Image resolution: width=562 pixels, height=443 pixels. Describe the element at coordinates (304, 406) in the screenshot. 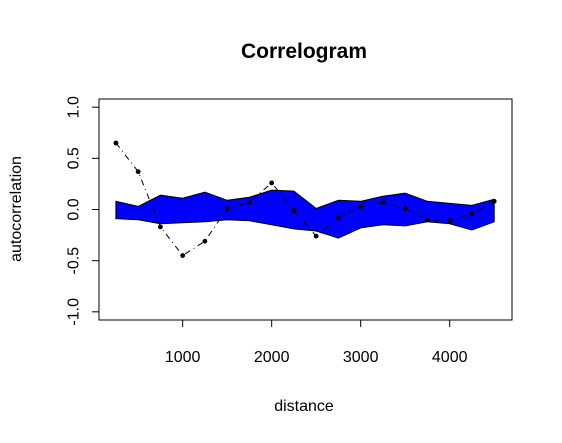

I see `x-axis-label: distance` at that location.